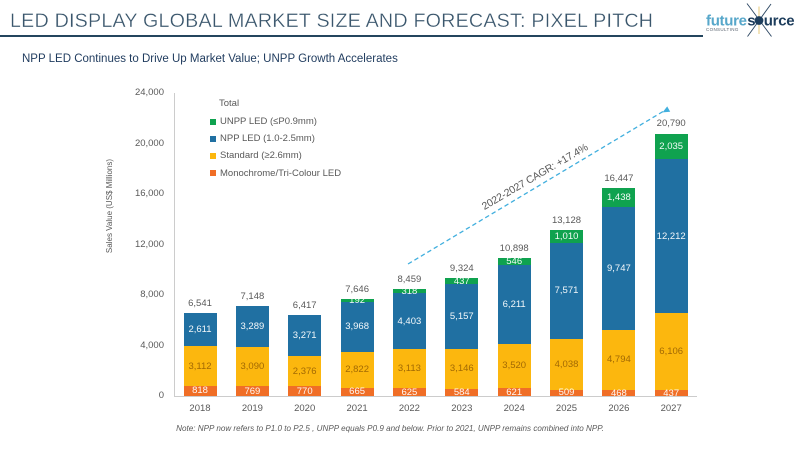 The width and height of the screenshot is (800, 458). What do you see at coordinates (751, 21) in the screenshot?
I see `svg-text: s` at bounding box center [751, 21].